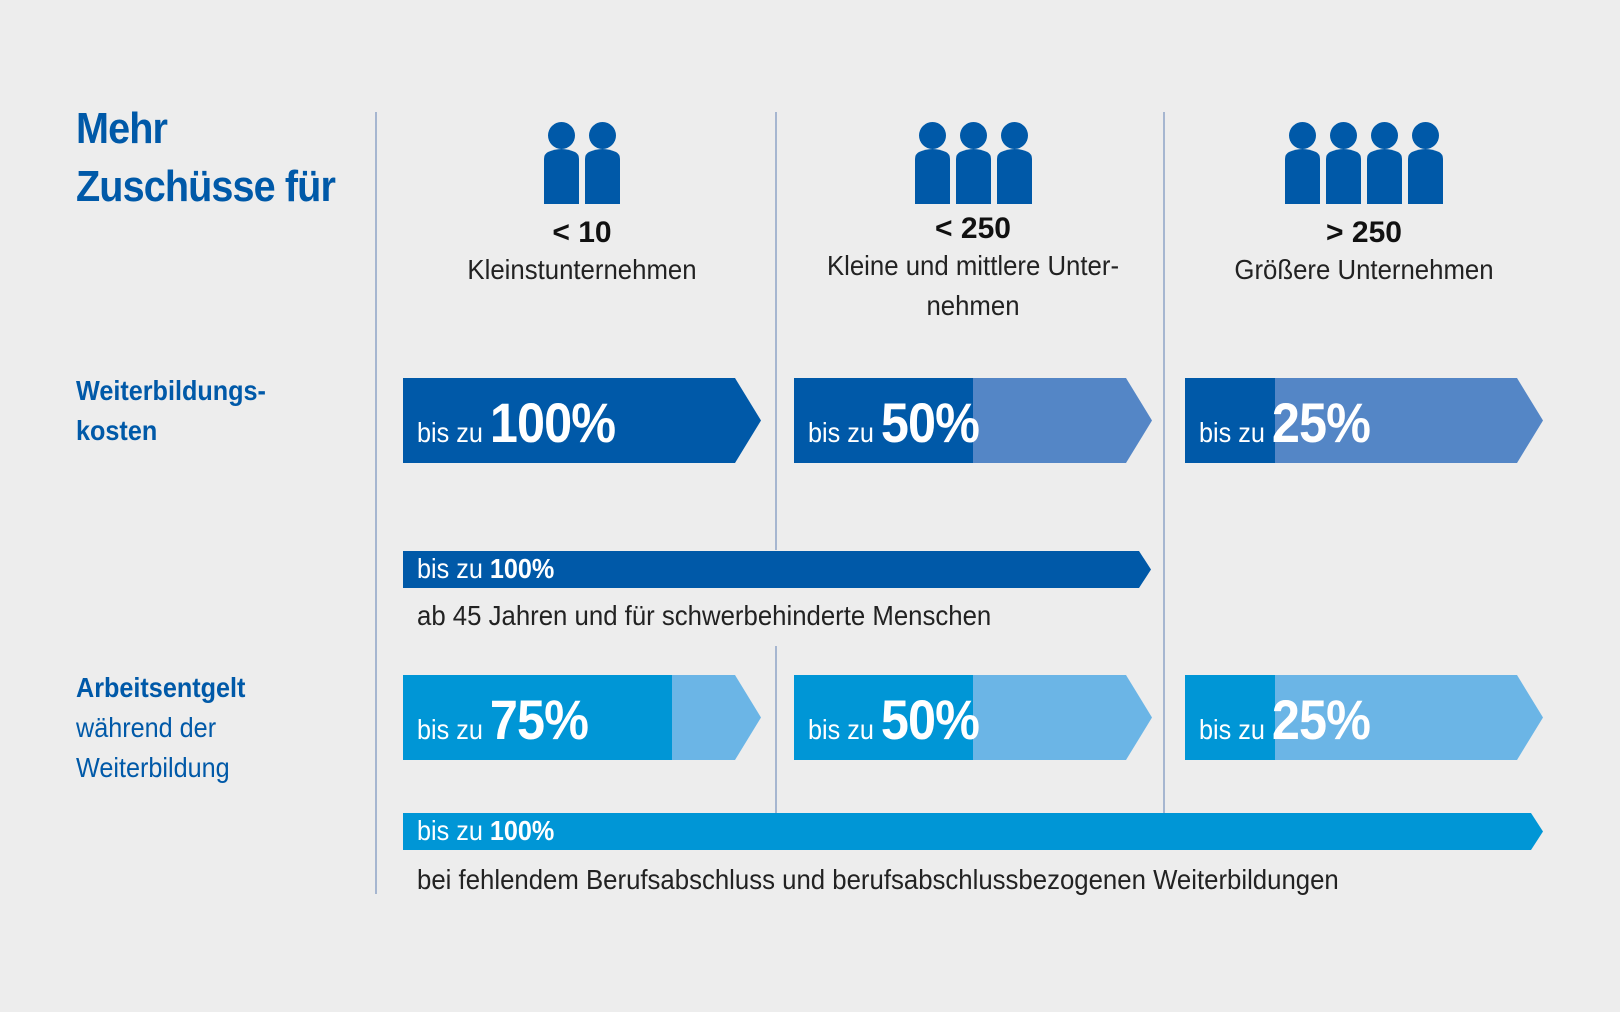 This screenshot has height=1012, width=1620. What do you see at coordinates (582, 269) in the screenshot?
I see `company-type: Kleinstunternehmen` at bounding box center [582, 269].